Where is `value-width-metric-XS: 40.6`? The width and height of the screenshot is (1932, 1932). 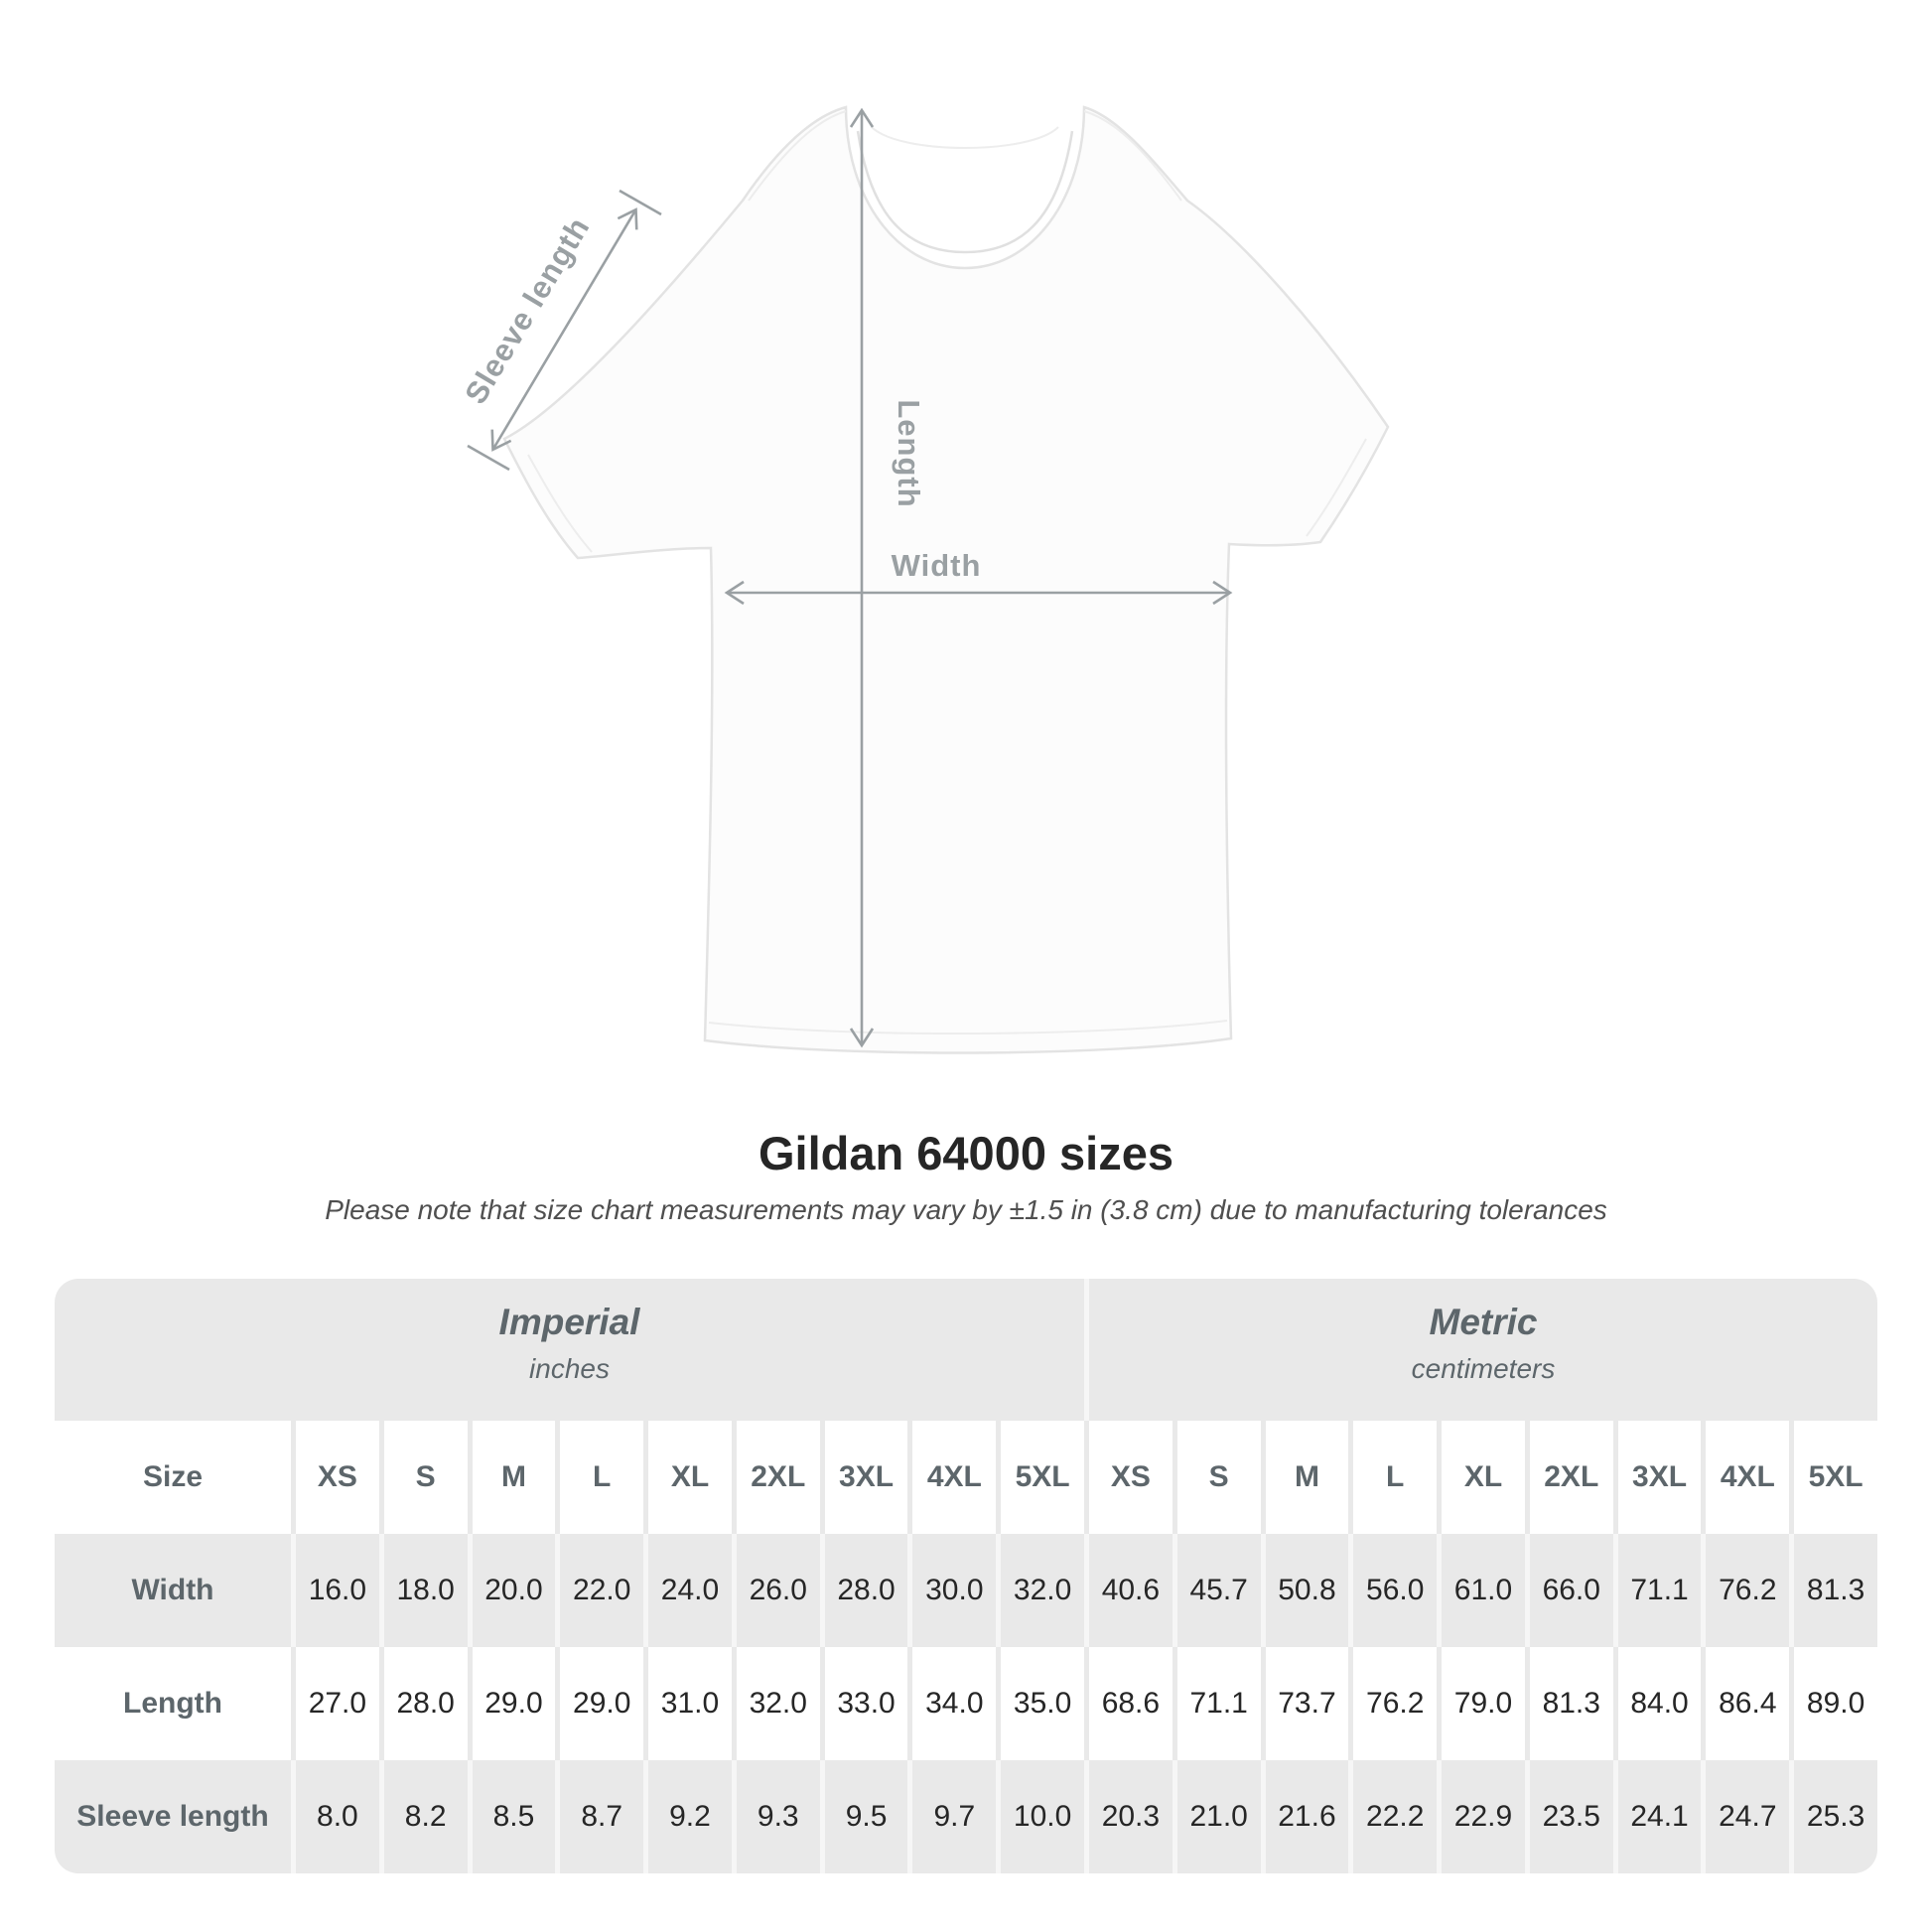
value-width-metric-XS: 40.6 is located at coordinates (1128, 1591).